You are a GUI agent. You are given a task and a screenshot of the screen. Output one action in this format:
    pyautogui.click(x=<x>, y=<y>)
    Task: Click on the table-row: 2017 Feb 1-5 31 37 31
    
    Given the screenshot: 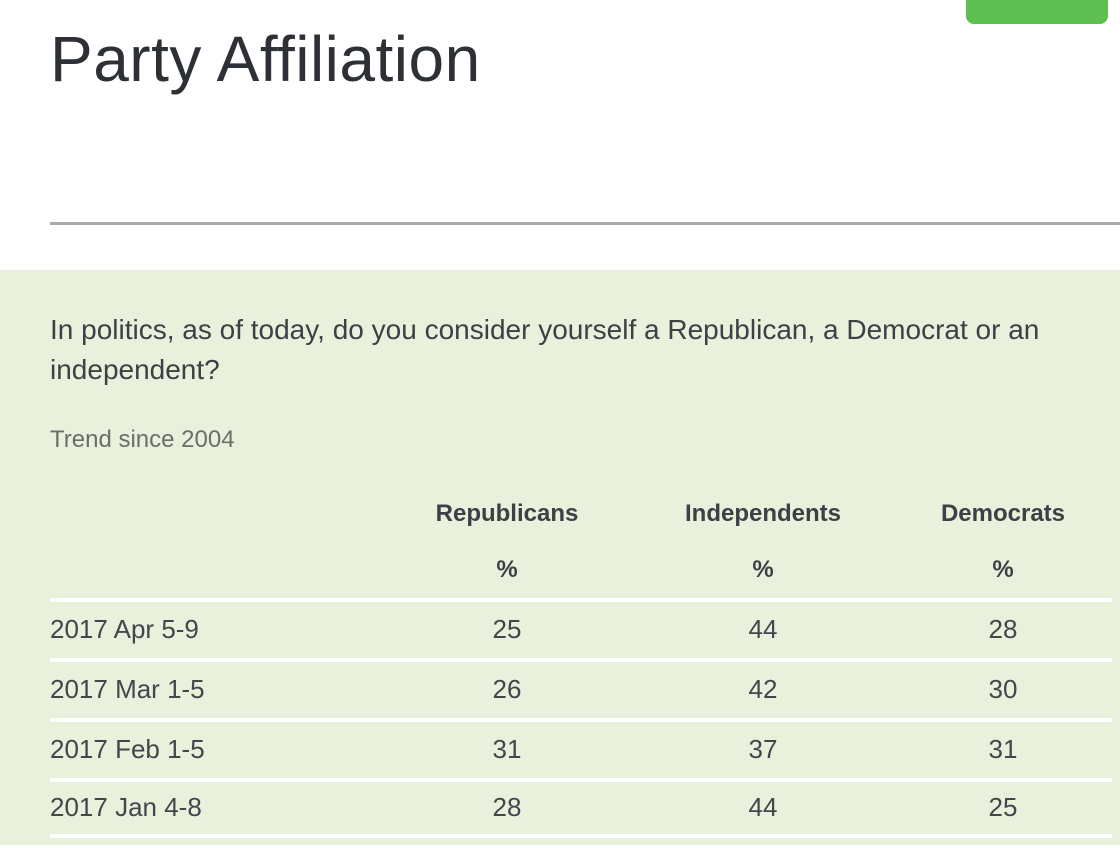 What is the action you would take?
    pyautogui.click(x=581, y=747)
    